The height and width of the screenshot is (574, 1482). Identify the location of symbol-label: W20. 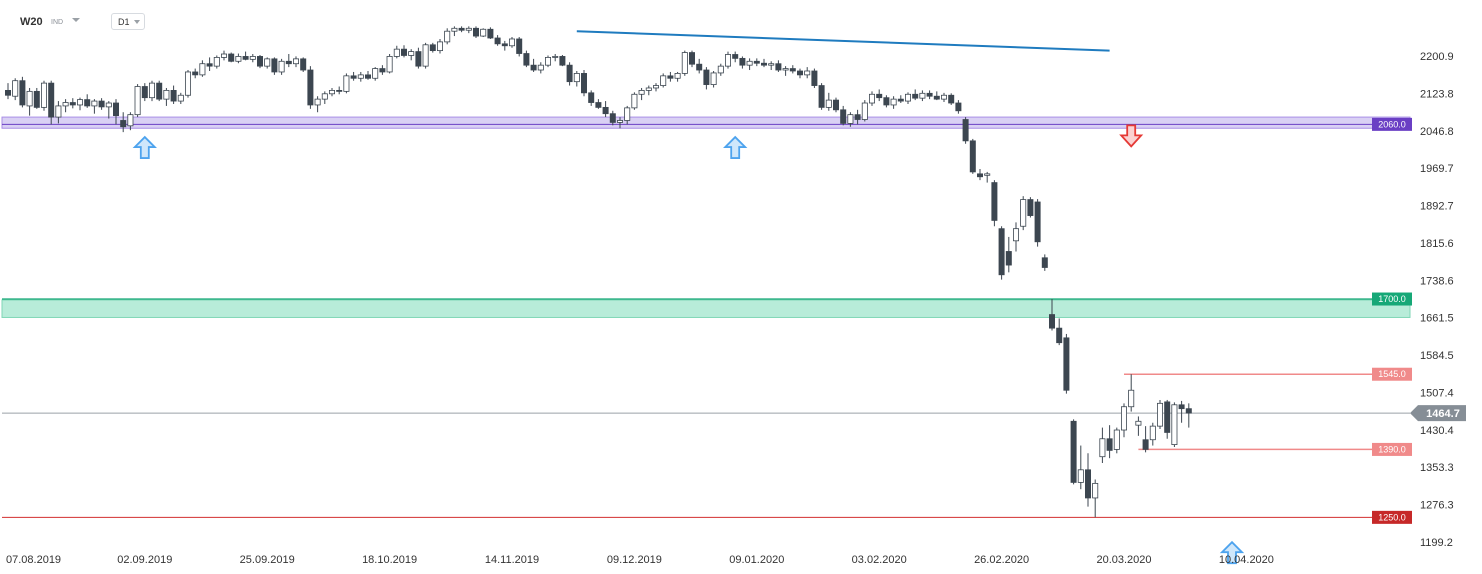
(31, 22).